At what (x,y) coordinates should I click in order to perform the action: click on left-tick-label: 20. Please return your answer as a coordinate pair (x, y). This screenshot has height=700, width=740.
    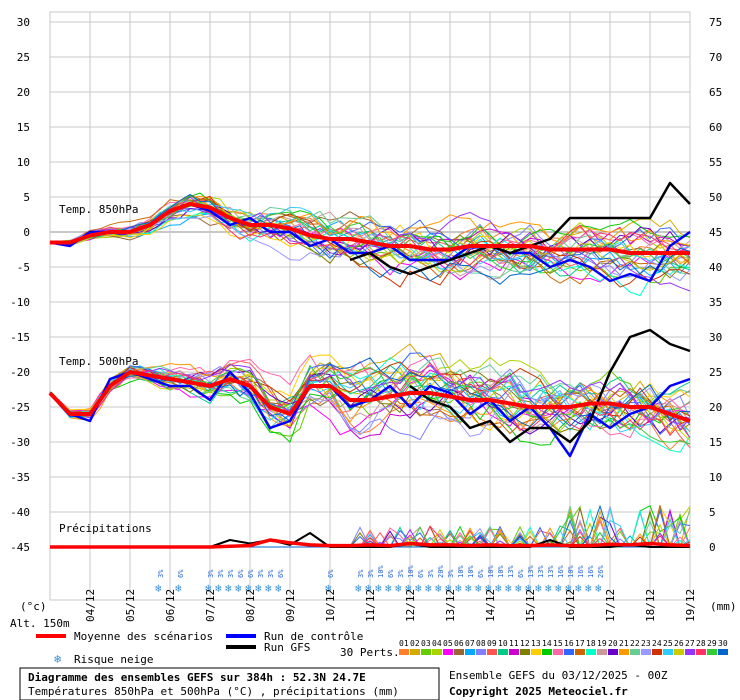
    Looking at the image, I should click on (23, 92).